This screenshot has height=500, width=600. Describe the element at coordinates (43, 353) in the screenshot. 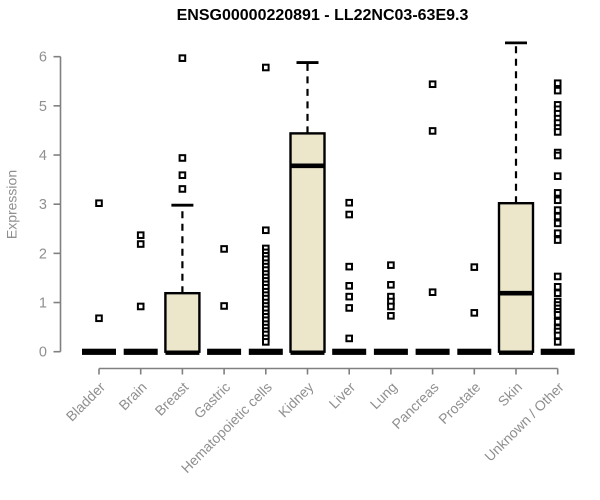

I see `y-tick-label: 0` at that location.